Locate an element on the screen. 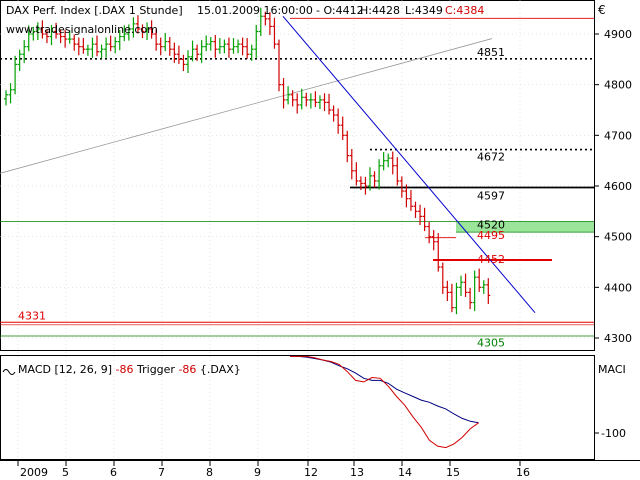  macd-lines: -100 is located at coordinates (458, 402).